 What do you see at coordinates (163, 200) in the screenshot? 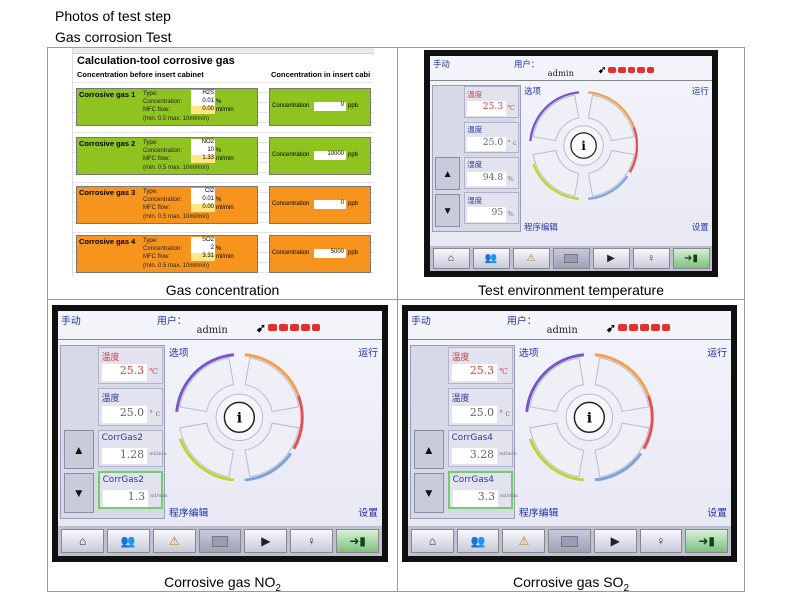
I see `concentration-label: Concentration:` at bounding box center [163, 200].